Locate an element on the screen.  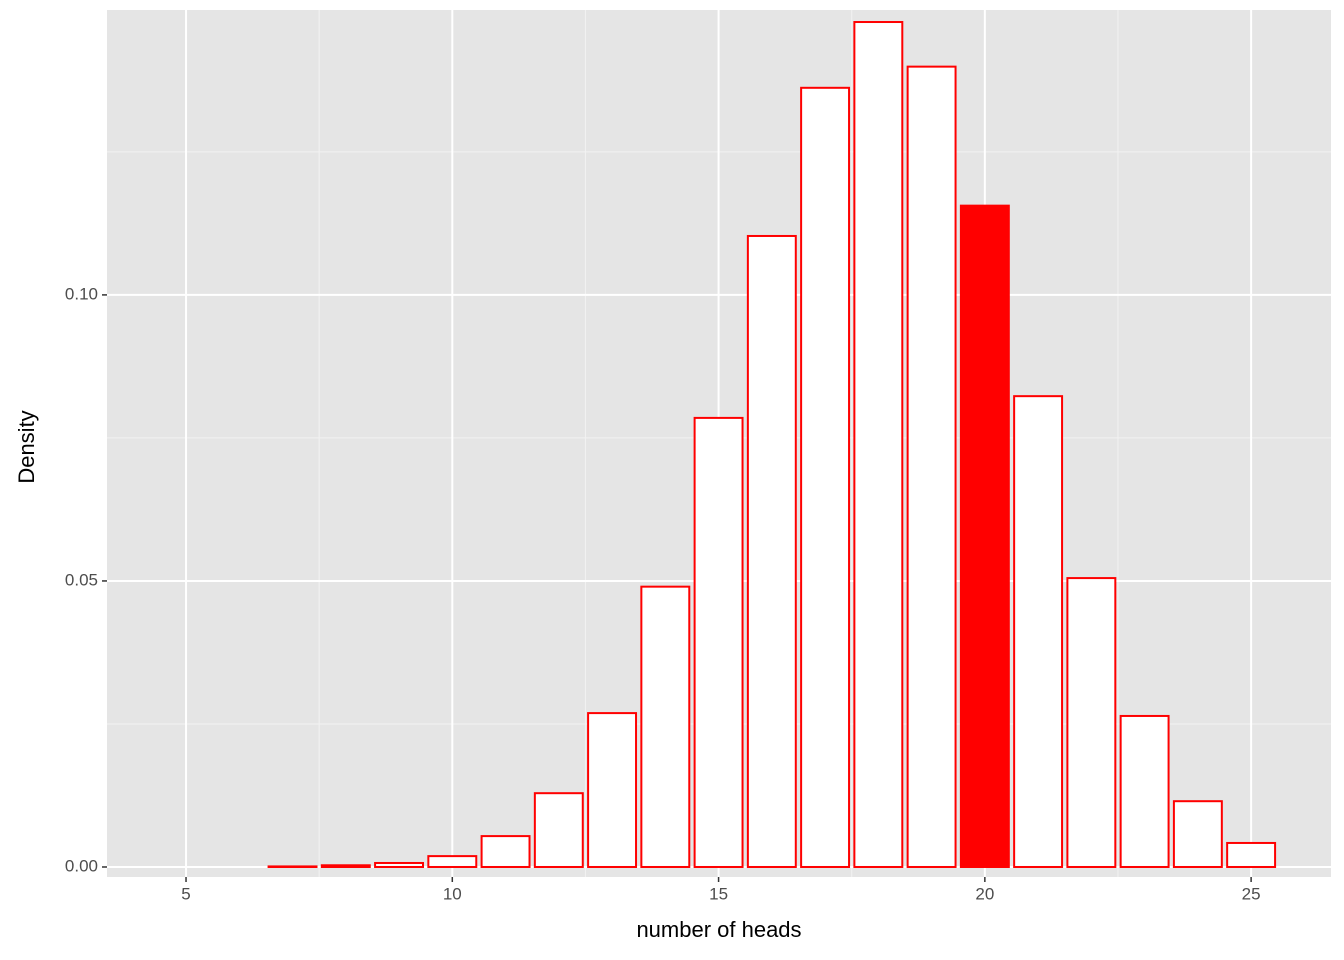
x-tick-label: 10 is located at coordinates (452, 893).